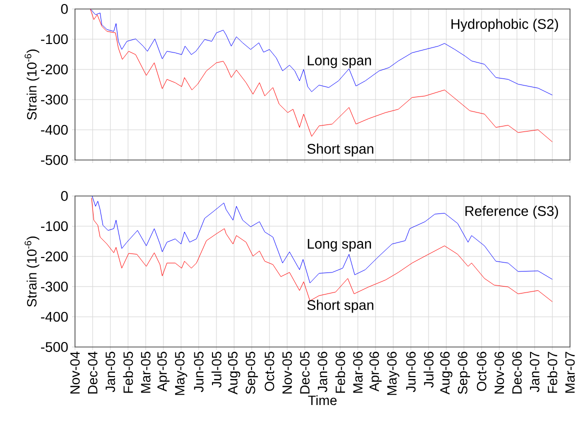  What do you see at coordinates (393, 373) in the screenshot?
I see `x-tick-label: May-06` at bounding box center [393, 373].